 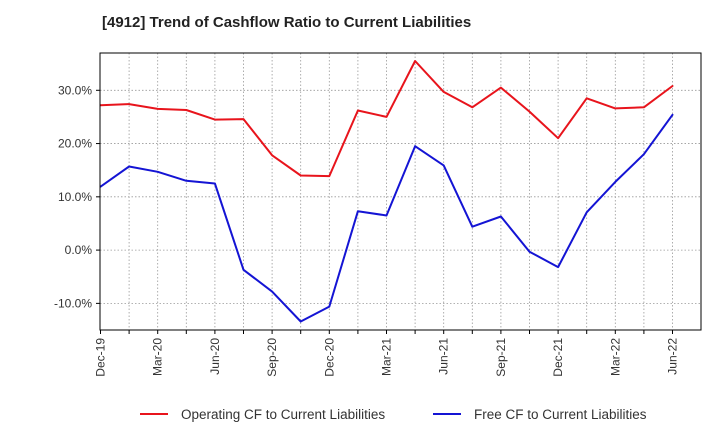 What do you see at coordinates (560, 414) in the screenshot?
I see `legend-label: Free CF to Current Liabilities` at bounding box center [560, 414].